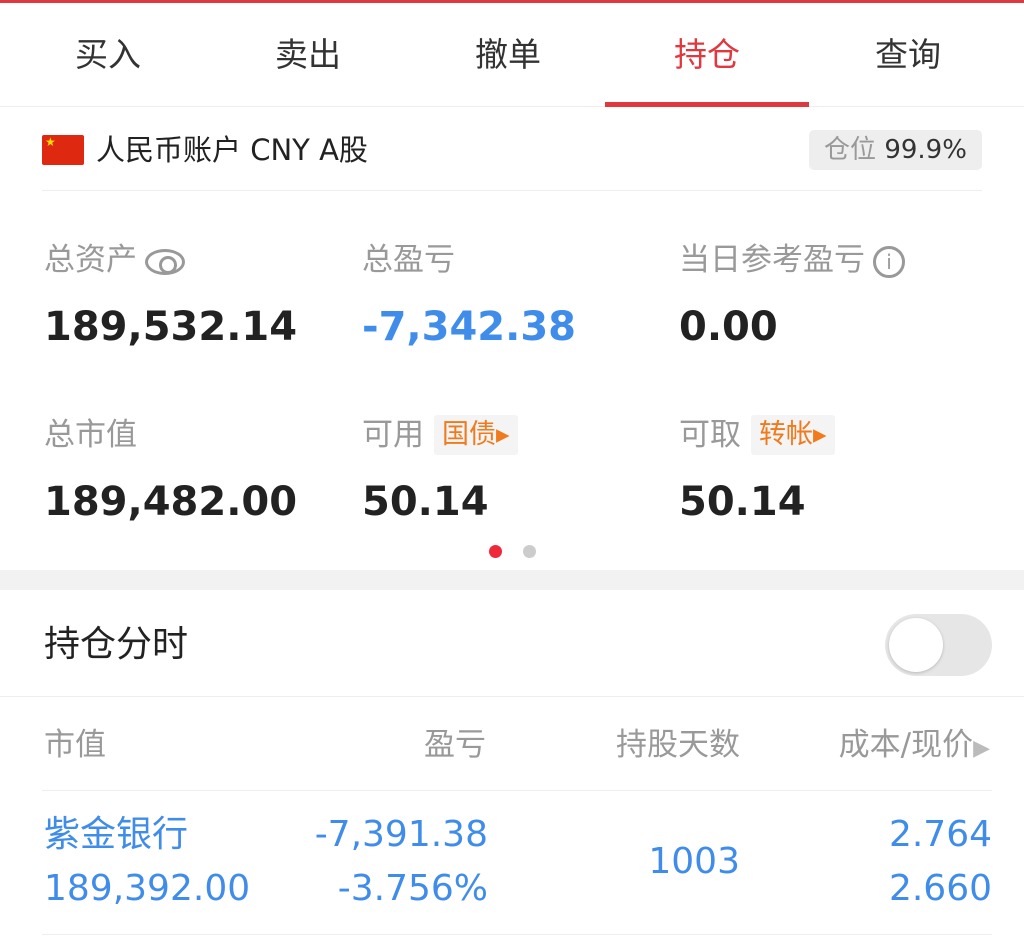 Image resolution: width=1024 pixels, height=942 pixels. I want to click on tab-query: 查询, so click(908, 54).